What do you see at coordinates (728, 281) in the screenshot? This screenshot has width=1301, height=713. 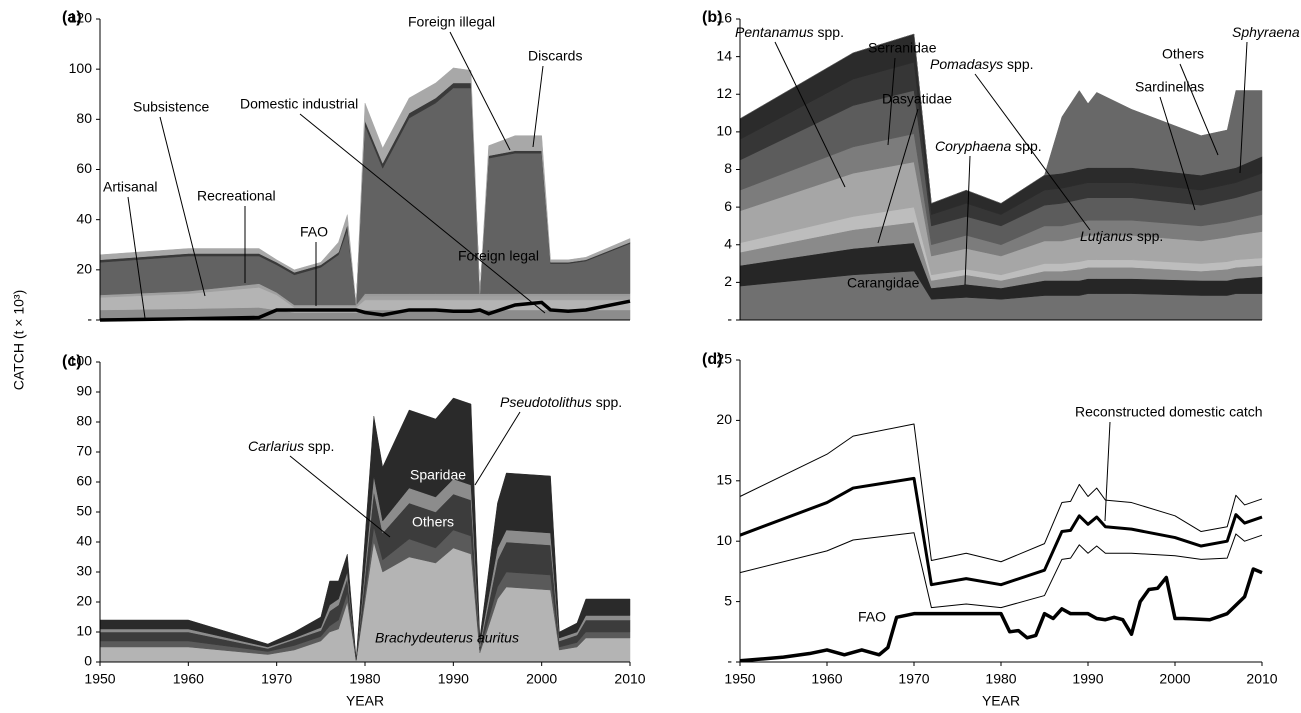 I see `y-tick-label: 2` at bounding box center [728, 281].